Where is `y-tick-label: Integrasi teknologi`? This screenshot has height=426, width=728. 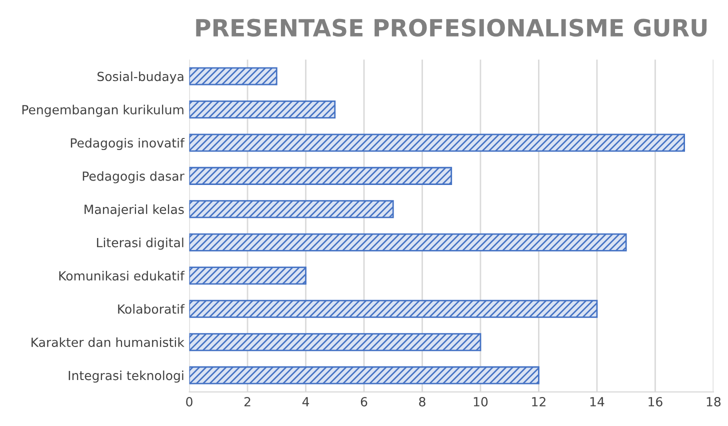
y-tick-label: Integrasi teknologi is located at coordinates (126, 376).